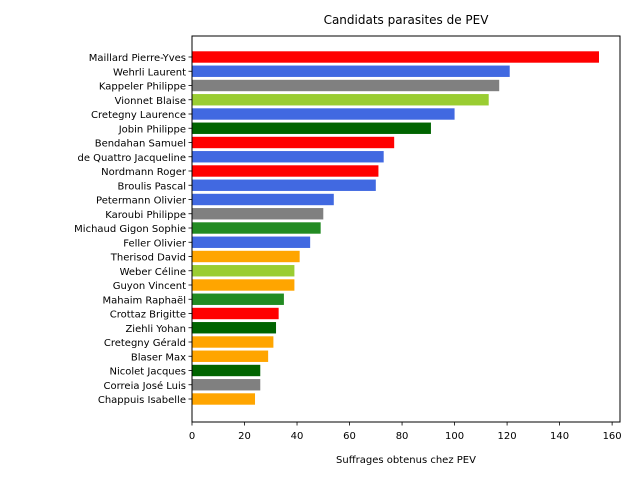 Image resolution: width=640 pixels, height=480 pixels. Describe the element at coordinates (507, 436) in the screenshot. I see `x-tick-label: 120` at that location.